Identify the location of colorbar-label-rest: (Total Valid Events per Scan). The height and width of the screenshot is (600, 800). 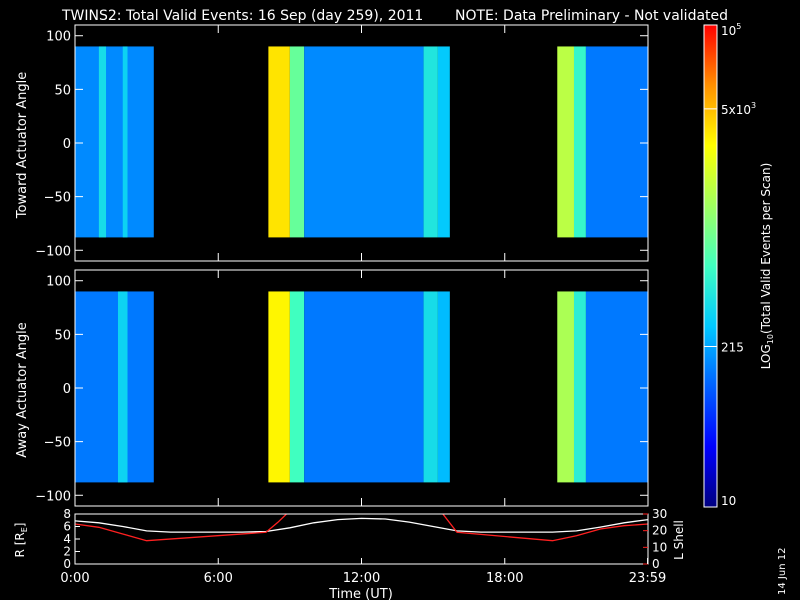
(766, 248).